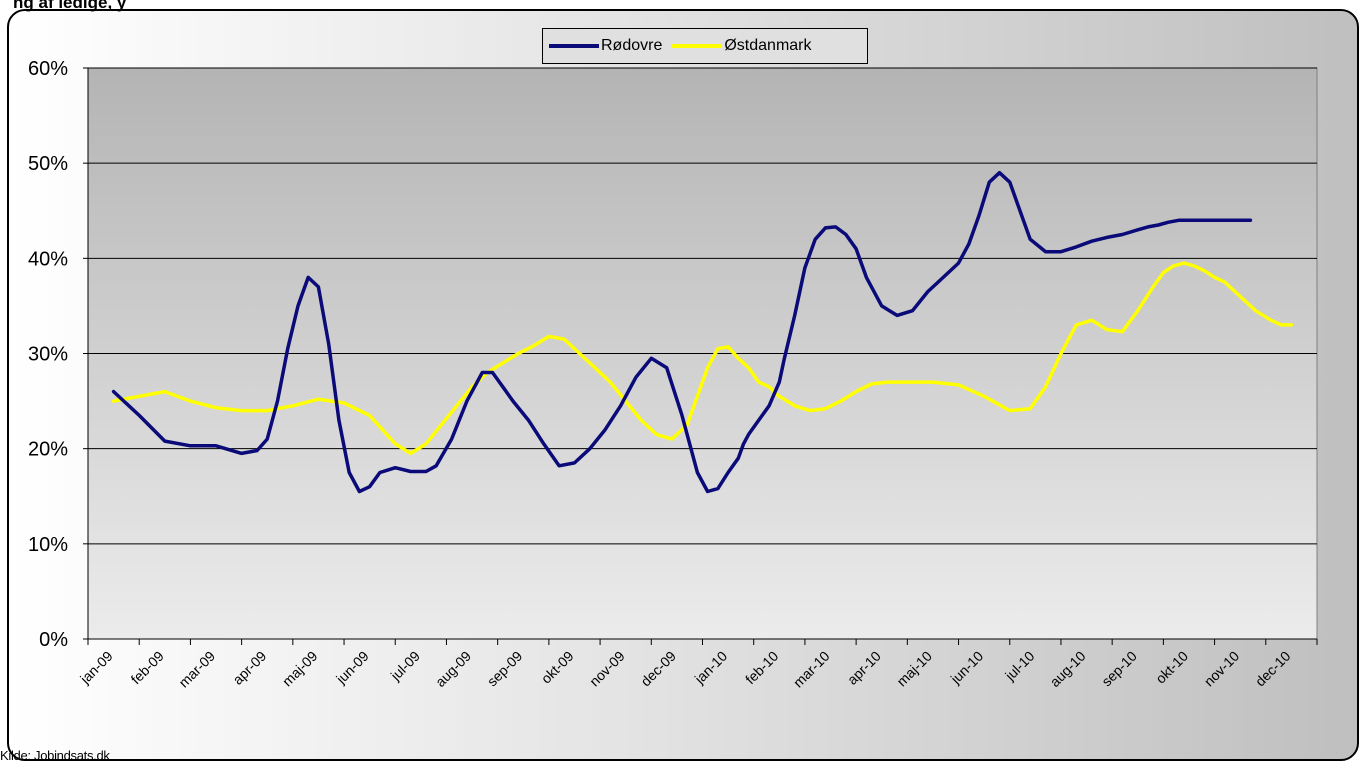  I want to click on x-tick-label: jun-10, so click(967, 668).